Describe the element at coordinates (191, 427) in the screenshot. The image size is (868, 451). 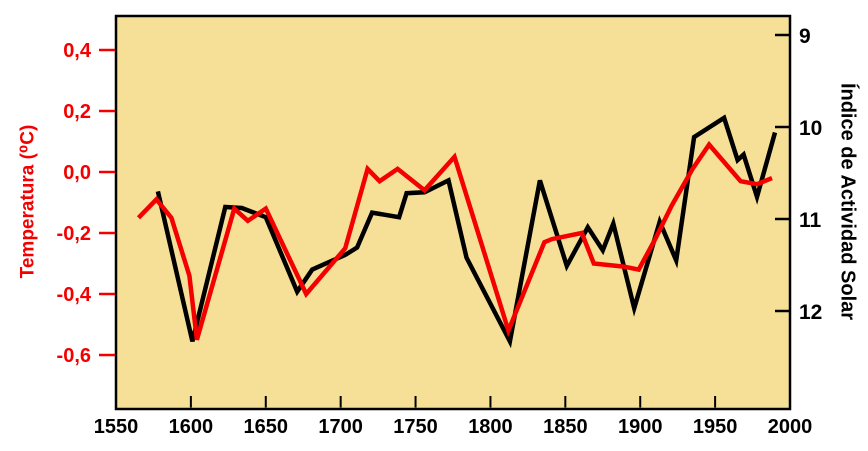
I see `x-axis-tick-label: 1600` at that location.